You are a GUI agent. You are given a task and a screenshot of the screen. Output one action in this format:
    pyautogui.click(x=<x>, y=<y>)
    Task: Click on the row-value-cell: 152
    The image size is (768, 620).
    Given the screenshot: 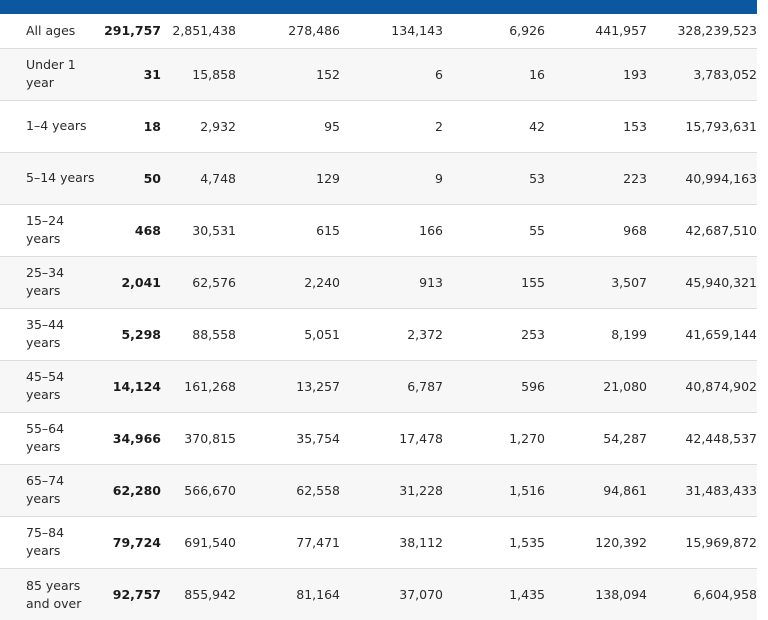 What is the action you would take?
    pyautogui.click(x=288, y=74)
    